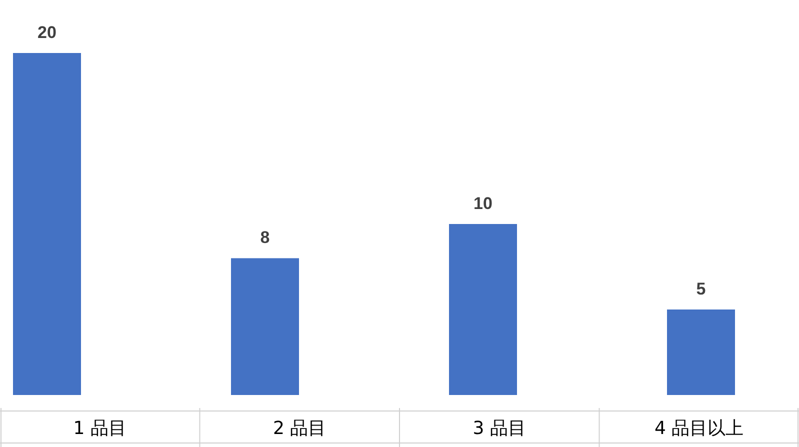 The height and width of the screenshot is (447, 799). What do you see at coordinates (99, 428) in the screenshot?
I see `x-tick-label: 1 品目` at bounding box center [99, 428].